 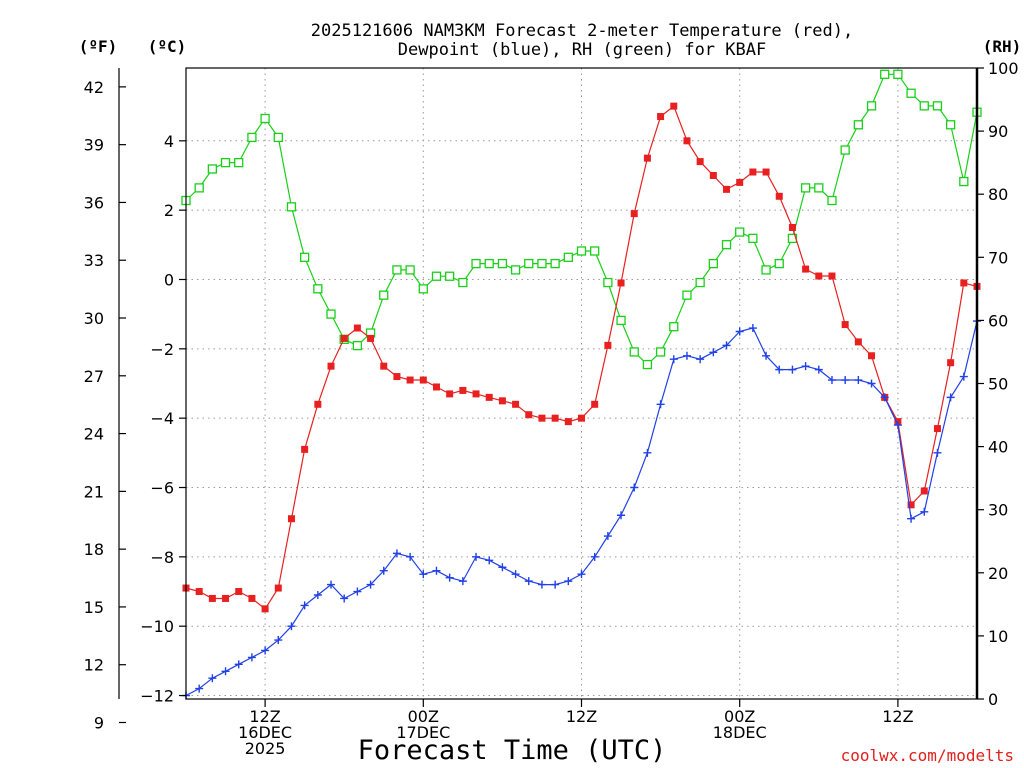 What do you see at coordinates (94, 607) in the screenshot?
I see `fahrenheit-tick-label: 15` at bounding box center [94, 607].